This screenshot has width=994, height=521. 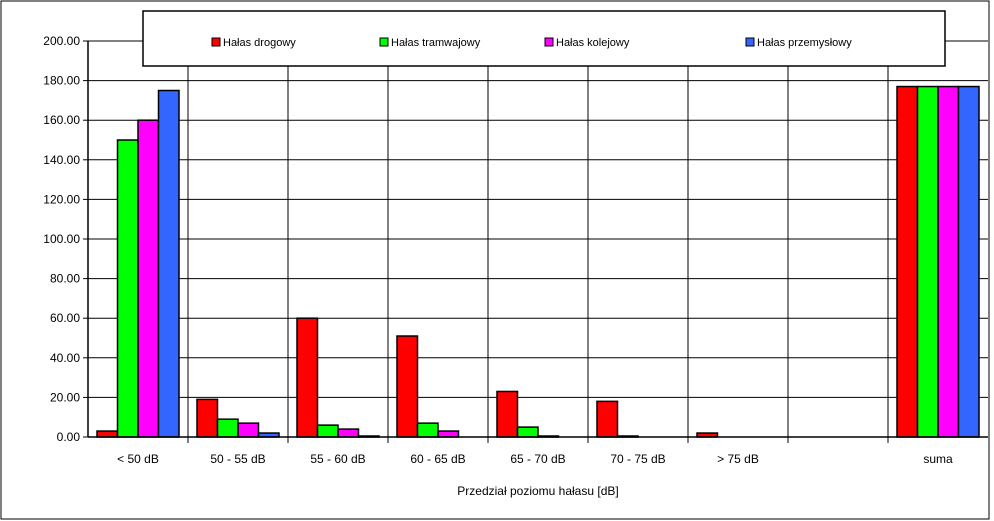 What do you see at coordinates (738, 459) in the screenshot?
I see `x-tick-label: > 75 dB` at bounding box center [738, 459].